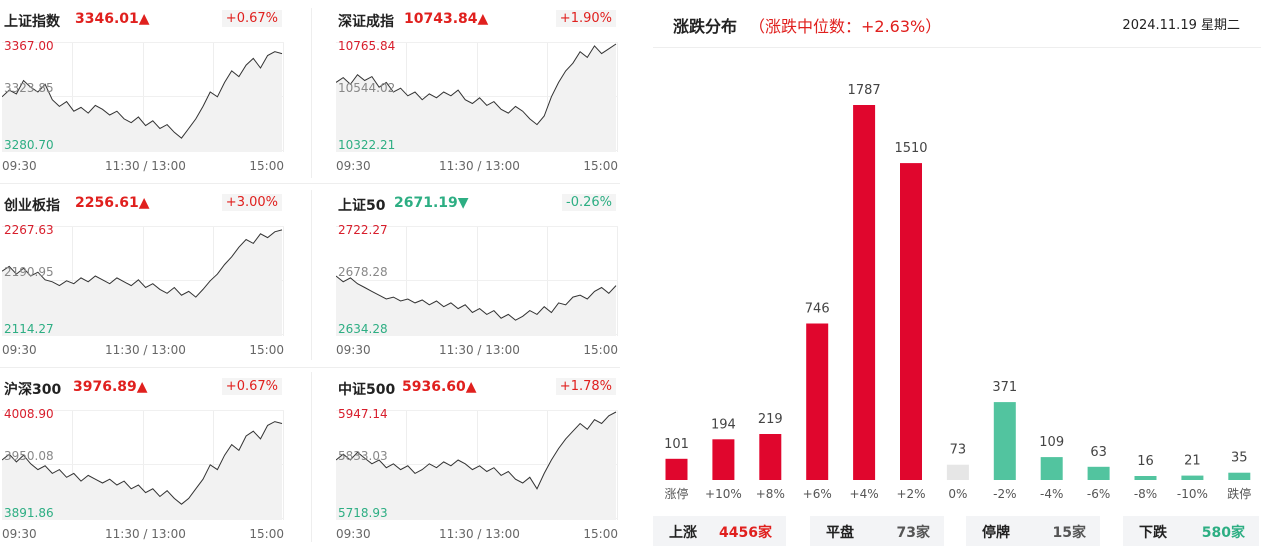 The image size is (1261, 546). I want to click on header-divider, so click(957, 47).